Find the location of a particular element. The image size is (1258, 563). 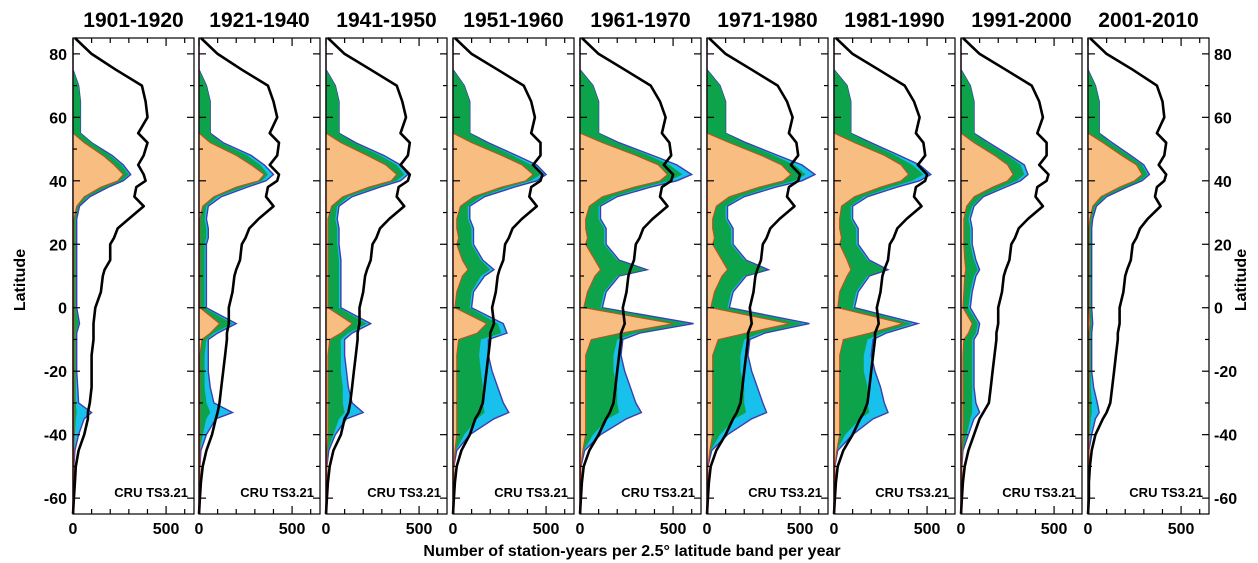

panel-1941-1950: 1941-1950 0 500 CRU TS3.21 is located at coordinates (385, 273).